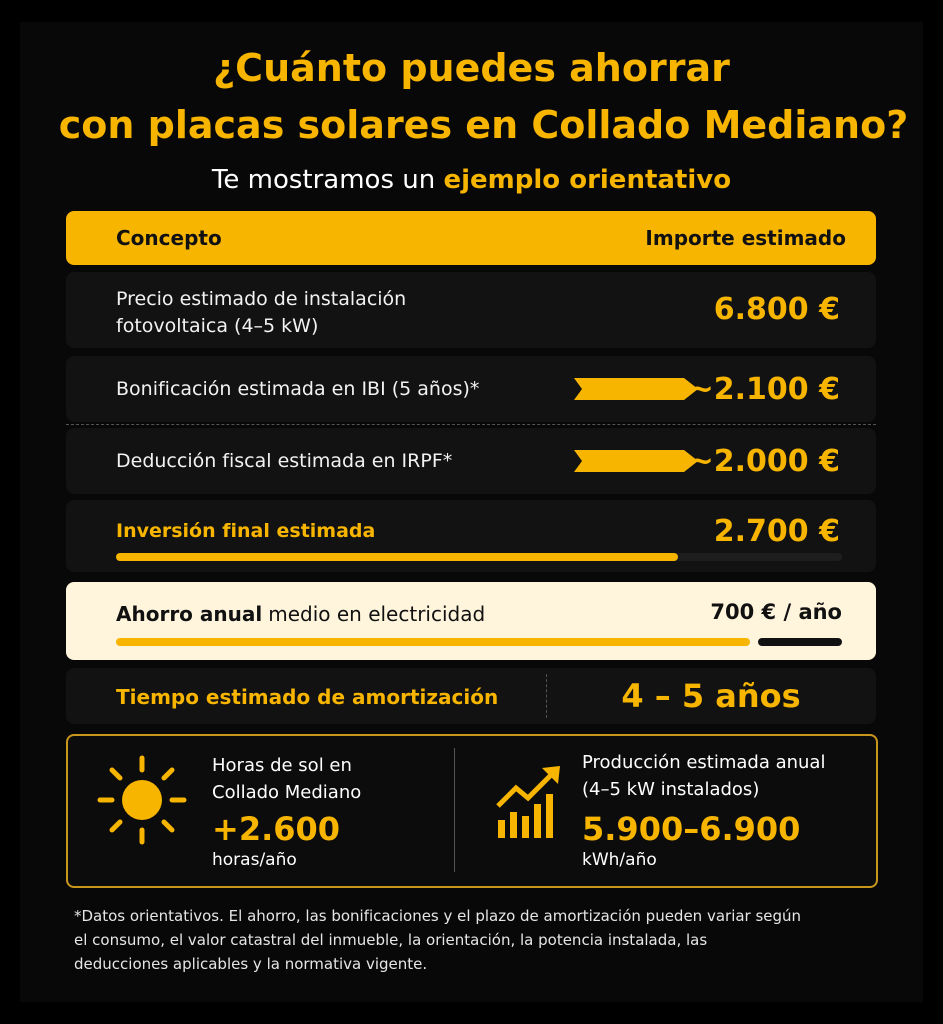 This screenshot has width=943, height=1024. Describe the element at coordinates (307, 697) in the screenshot. I see `payback-label: Tiempo estimado de amortización` at that location.